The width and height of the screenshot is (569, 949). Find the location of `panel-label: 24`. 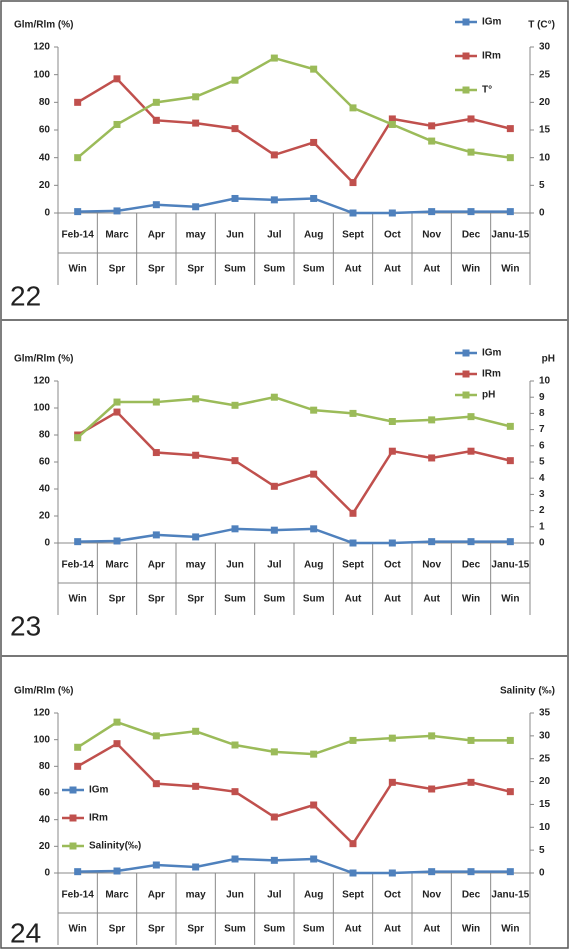

panel-label: 24 is located at coordinates (25, 932).